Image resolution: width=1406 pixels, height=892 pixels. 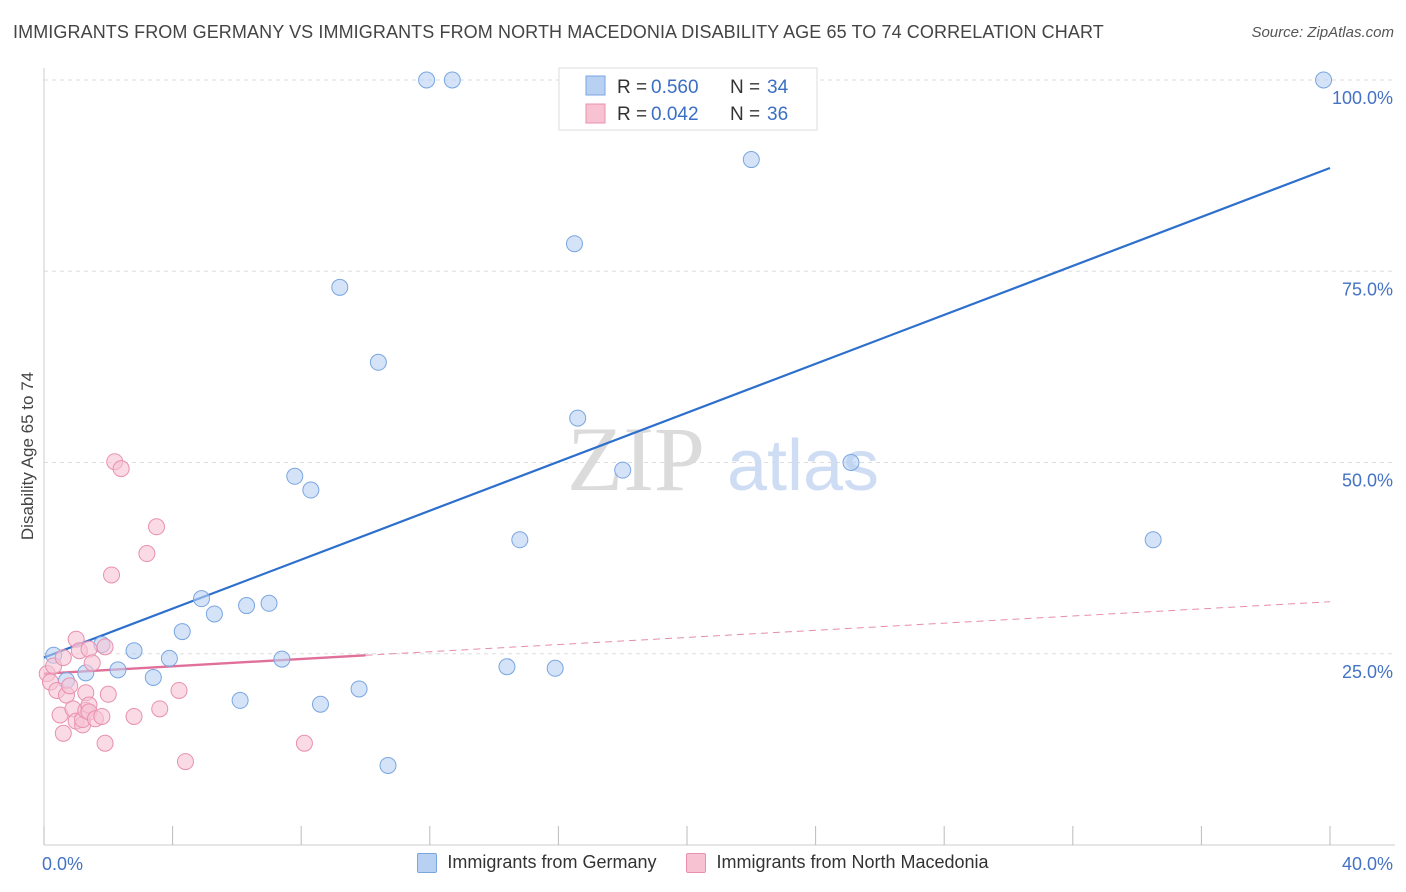 What do you see at coordinates (1322, 32) in the screenshot?
I see `chart-source: Source: ZipAtlas.com` at bounding box center [1322, 32].